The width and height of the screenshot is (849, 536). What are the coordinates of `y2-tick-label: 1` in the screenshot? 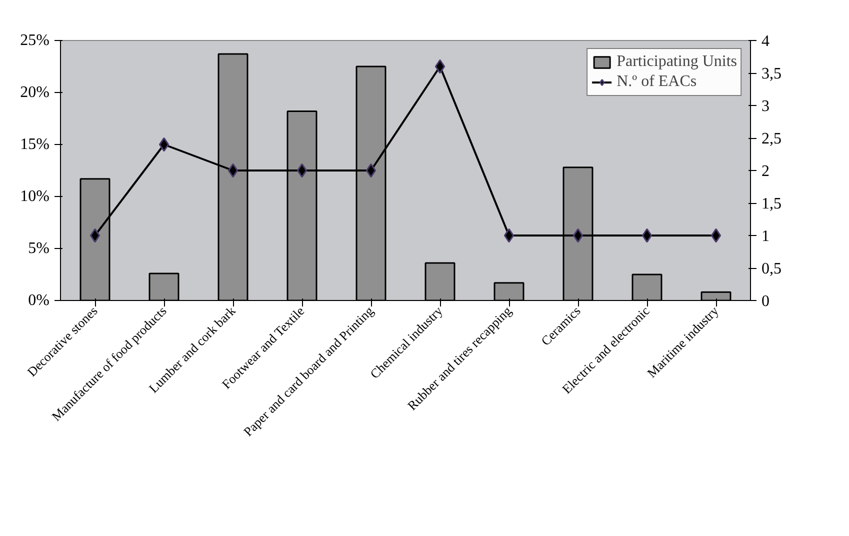 It's located at (766, 236).